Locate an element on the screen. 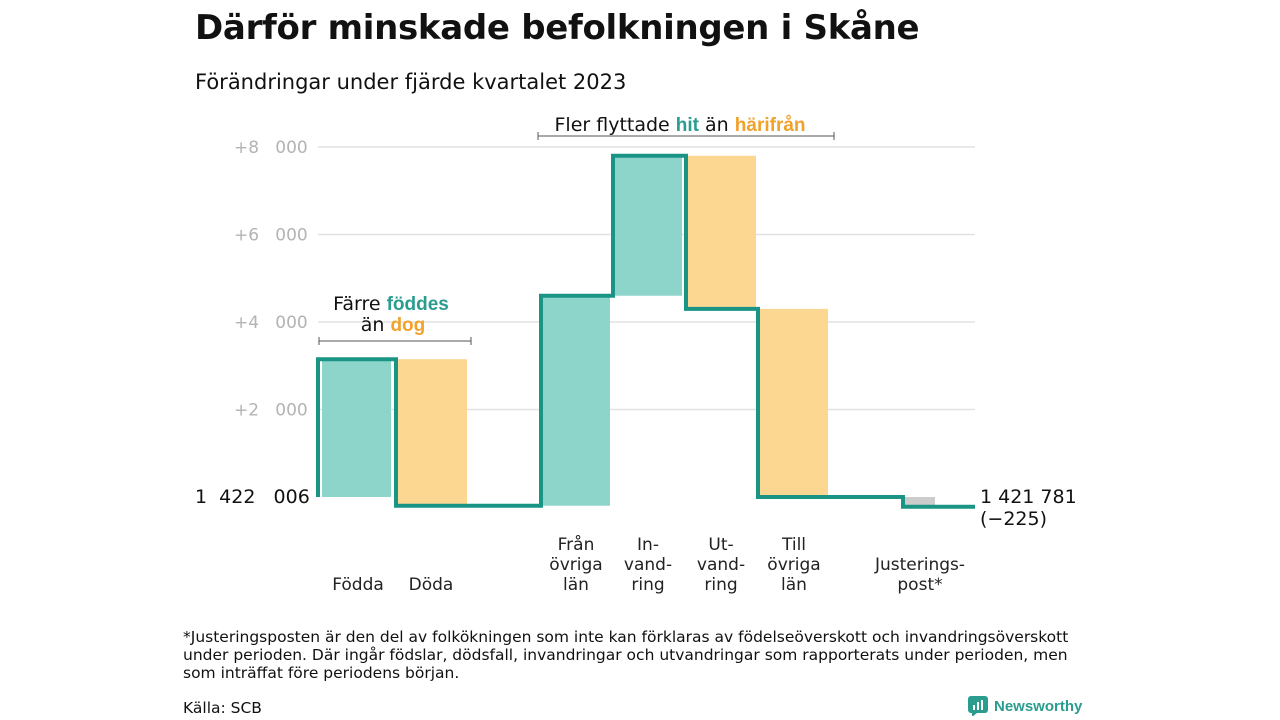  end-value-label: 1 421 781 is located at coordinates (1028, 497).